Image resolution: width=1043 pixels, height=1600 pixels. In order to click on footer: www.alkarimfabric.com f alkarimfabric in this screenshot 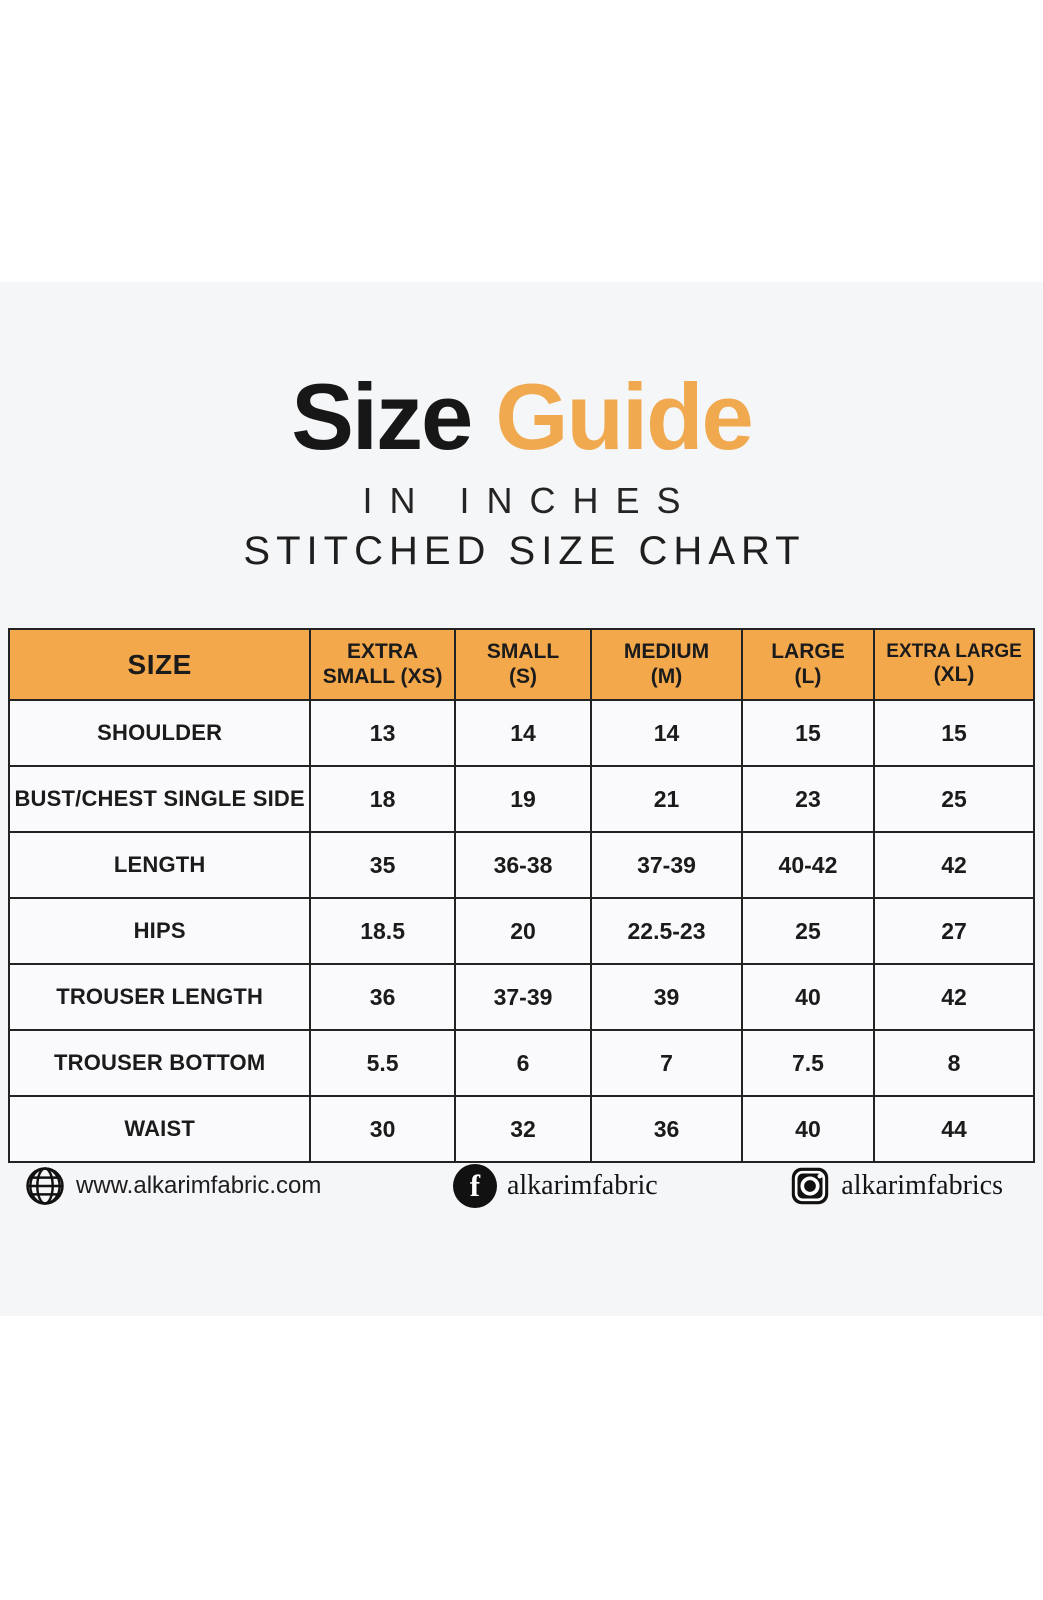, I will do `click(521, 1186)`.